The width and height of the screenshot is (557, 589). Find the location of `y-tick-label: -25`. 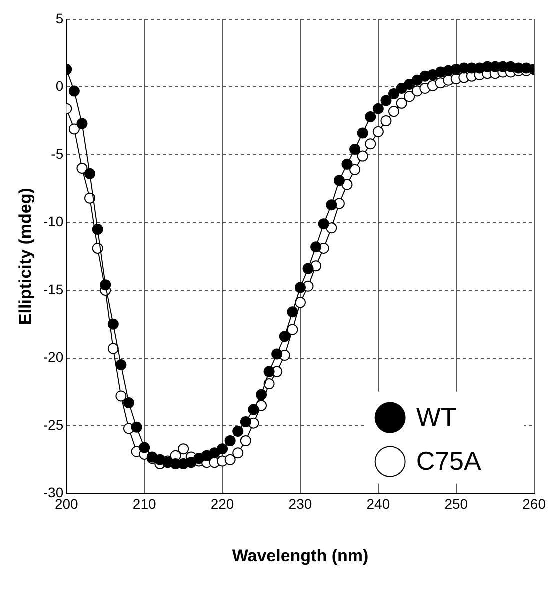

y-tick-label: -25 is located at coordinates (53, 424).